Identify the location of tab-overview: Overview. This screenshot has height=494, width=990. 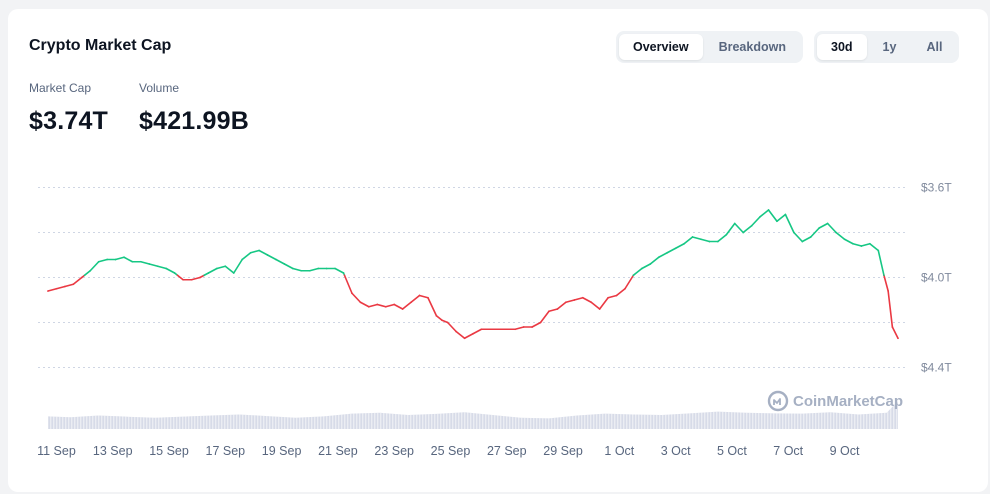
(661, 47).